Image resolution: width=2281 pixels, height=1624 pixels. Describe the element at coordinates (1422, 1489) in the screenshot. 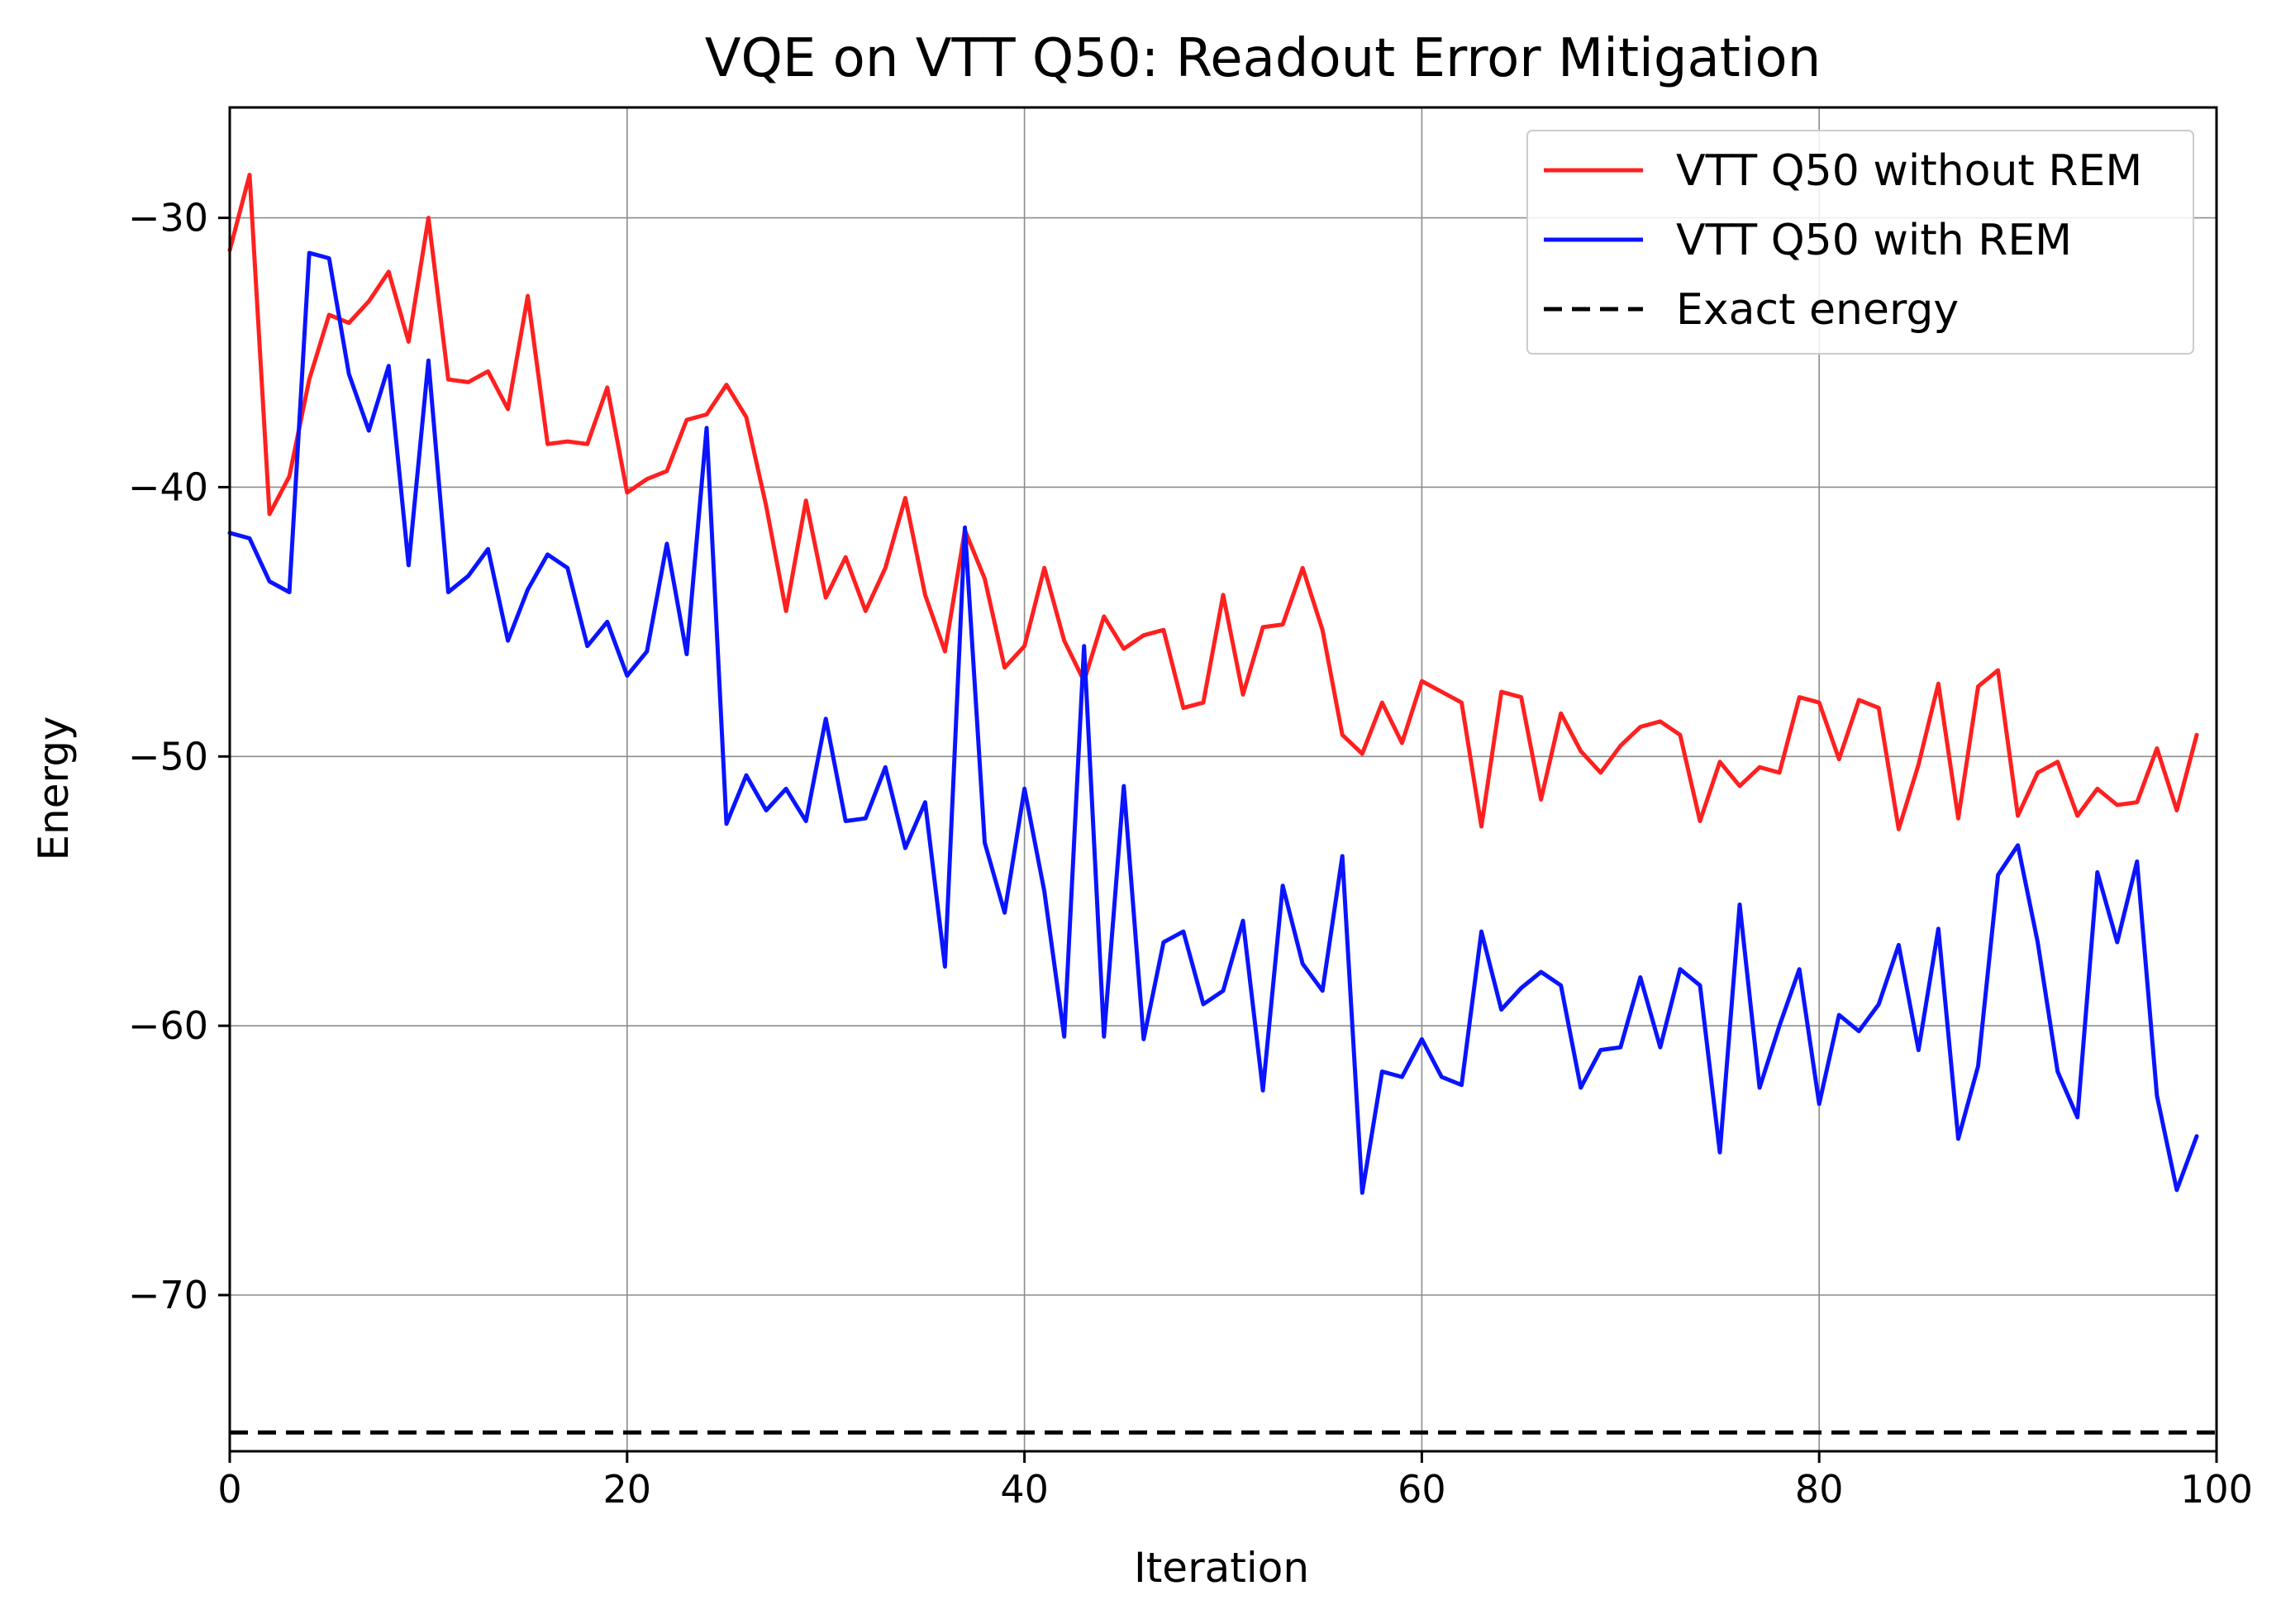

I see `x-tick-label: 60` at that location.